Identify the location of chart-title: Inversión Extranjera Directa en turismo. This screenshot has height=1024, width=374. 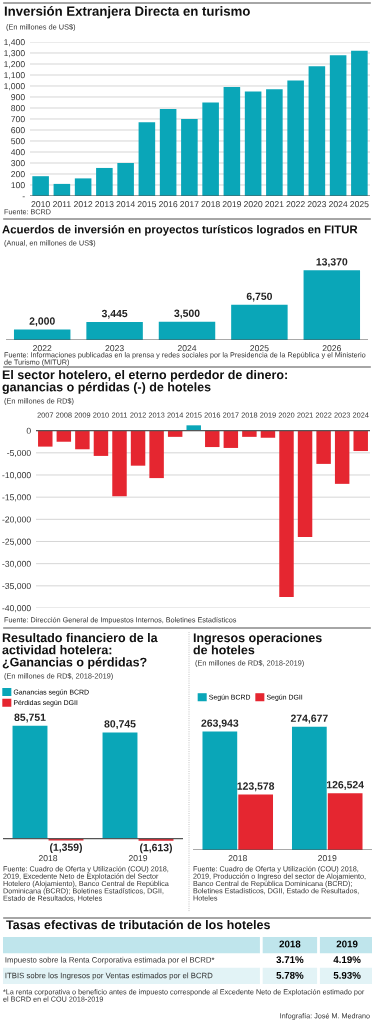
(127, 12).